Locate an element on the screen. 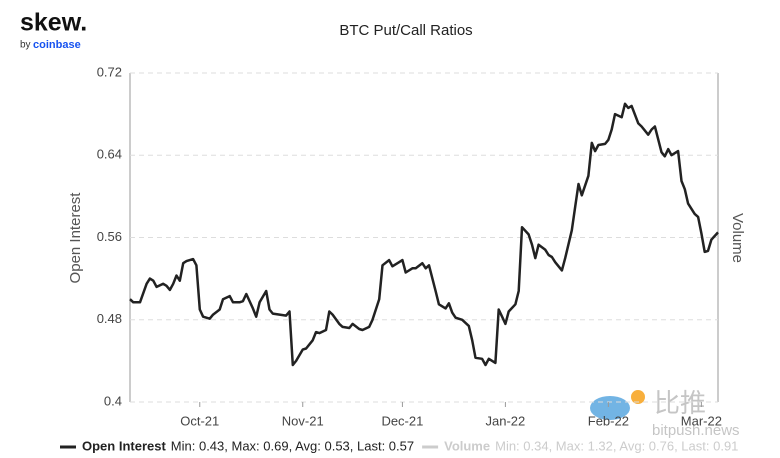 This screenshot has height=458, width=780. x-tick-label: Oct-21 is located at coordinates (199, 420).